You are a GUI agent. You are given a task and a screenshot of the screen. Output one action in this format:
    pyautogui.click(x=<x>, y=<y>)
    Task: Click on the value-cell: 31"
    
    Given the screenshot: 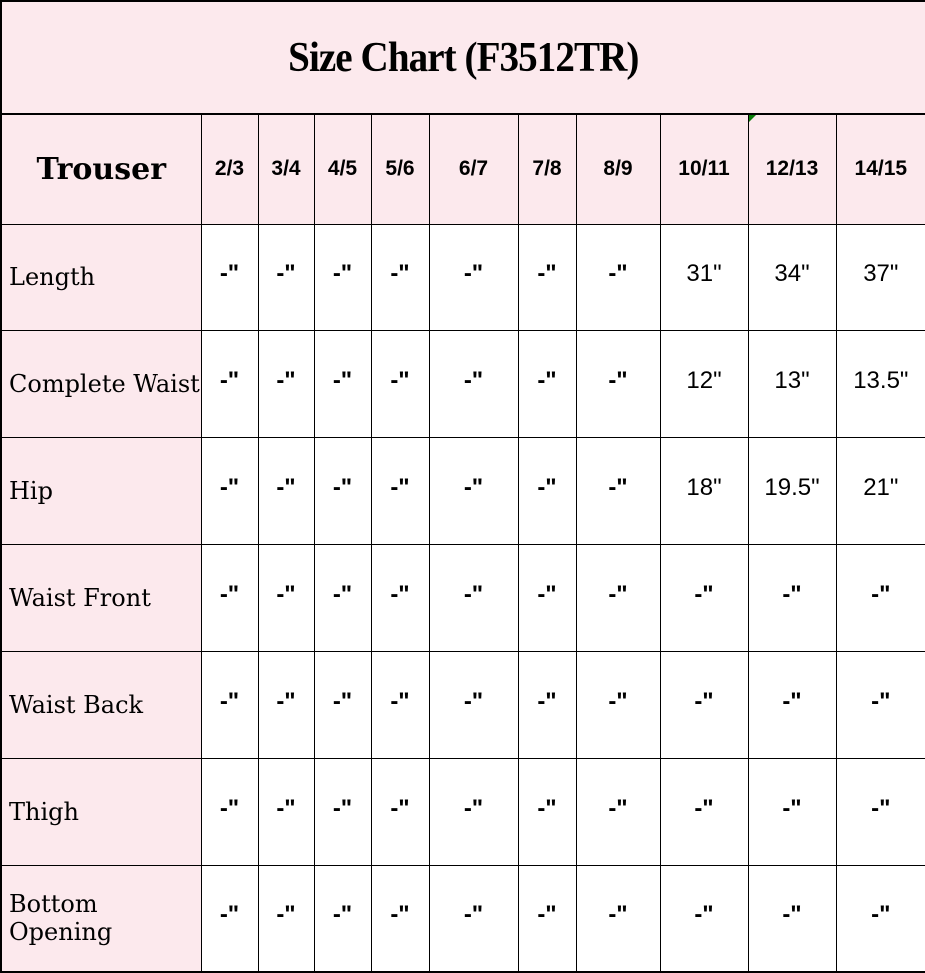 What is the action you would take?
    pyautogui.click(x=704, y=277)
    